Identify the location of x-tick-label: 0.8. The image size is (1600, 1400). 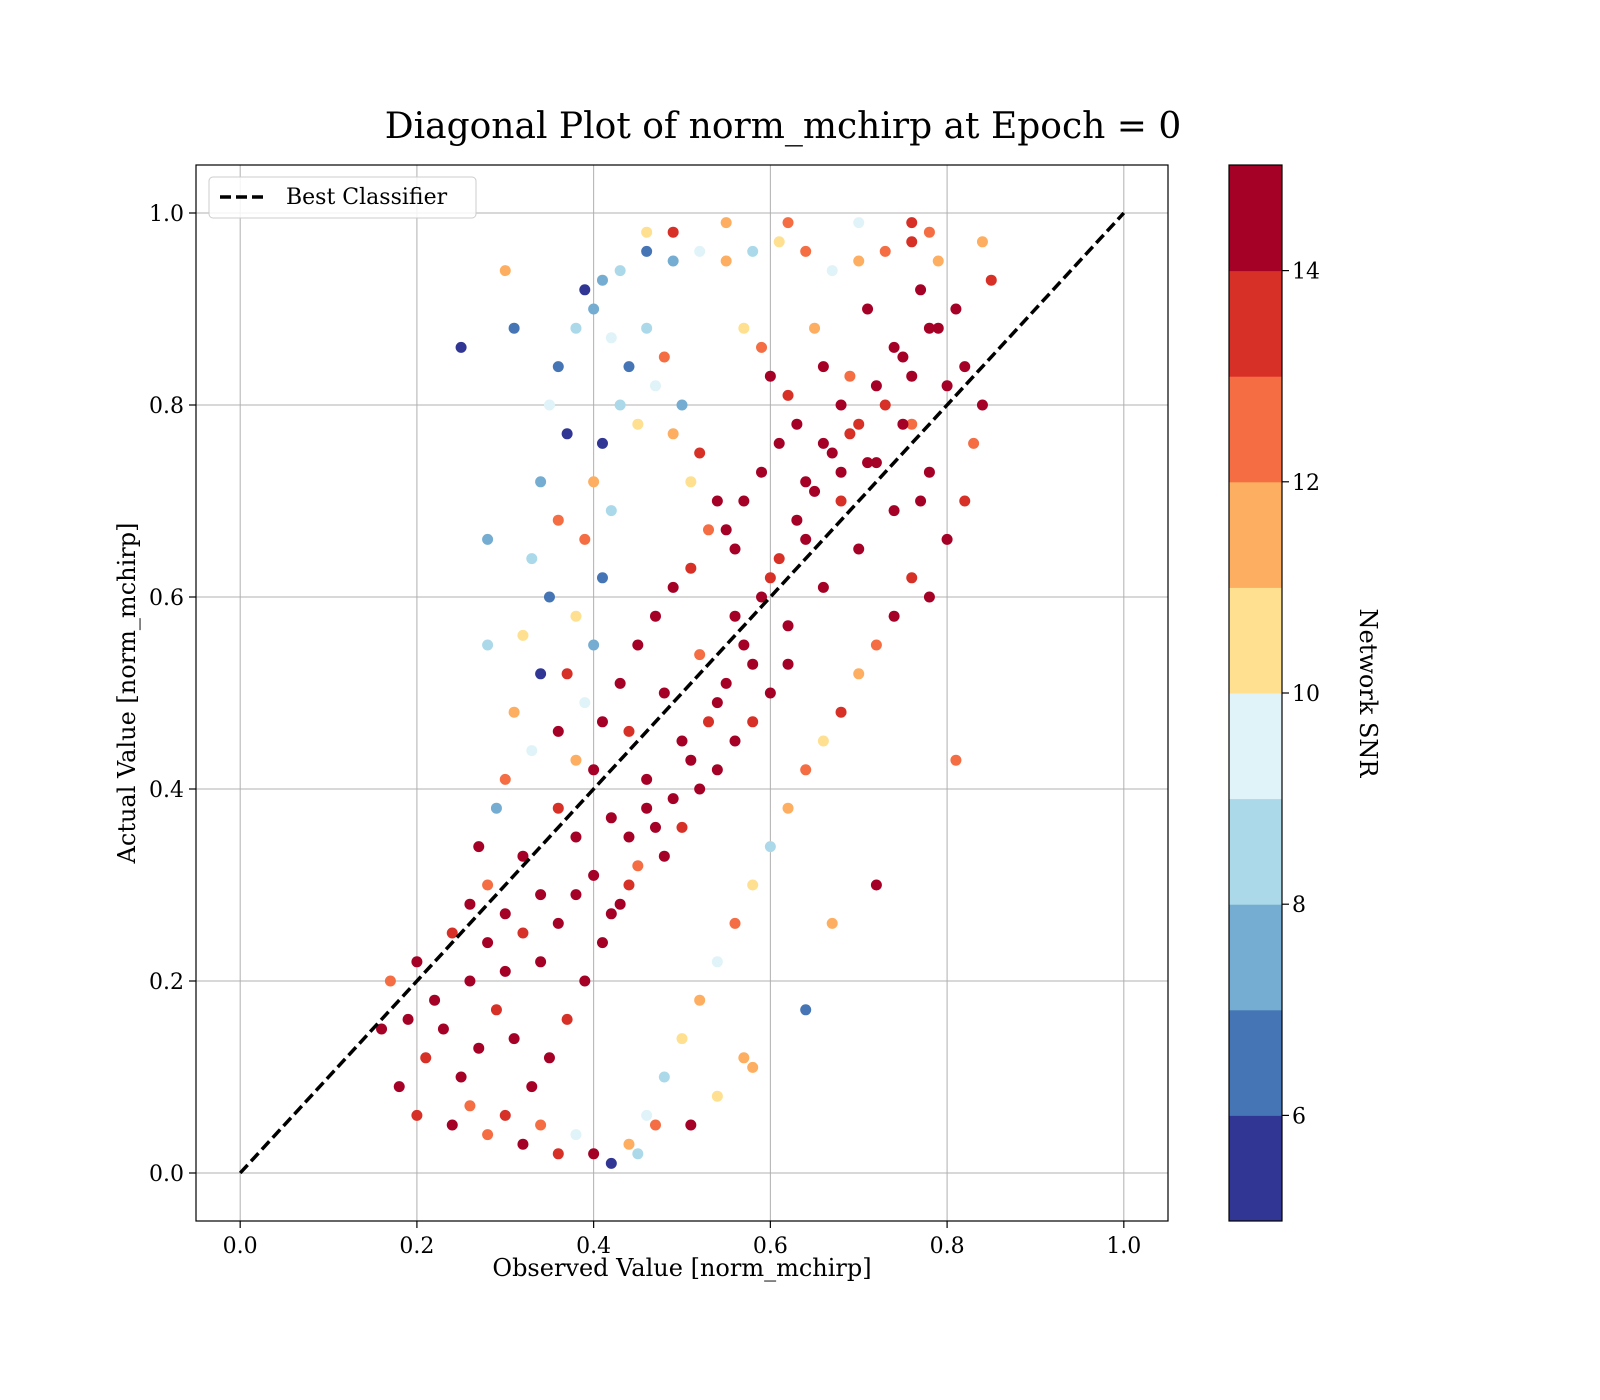
(947, 1246).